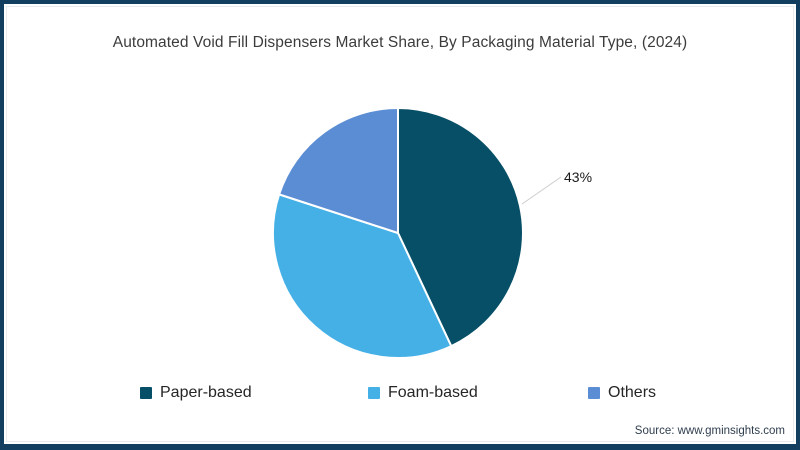 This screenshot has height=450, width=800. What do you see at coordinates (206, 392) in the screenshot?
I see `legend-label-paper-based: Paper-based` at bounding box center [206, 392].